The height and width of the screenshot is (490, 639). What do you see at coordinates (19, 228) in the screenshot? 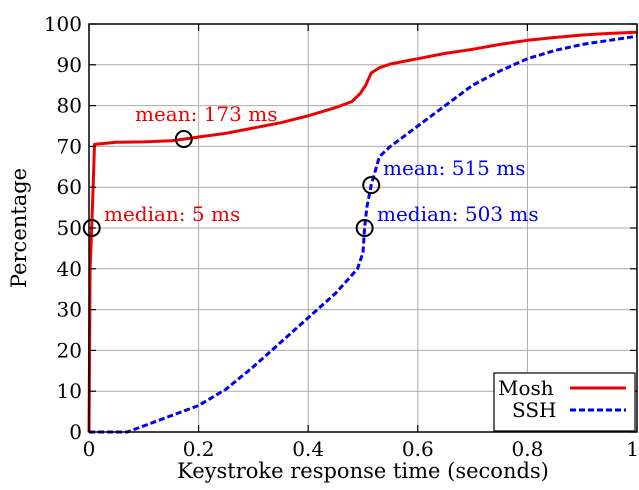
I see `y-axis-label: Percentage` at bounding box center [19, 228].